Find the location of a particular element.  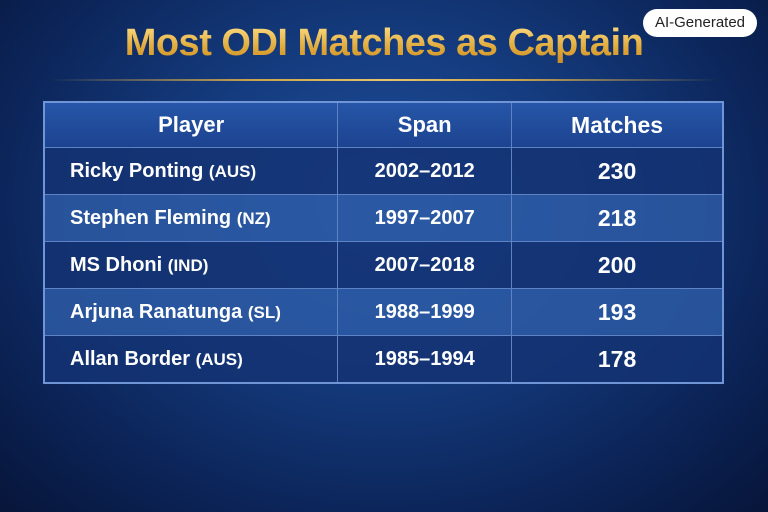

title: Most ODI Matches as Captain is located at coordinates (384, 43).